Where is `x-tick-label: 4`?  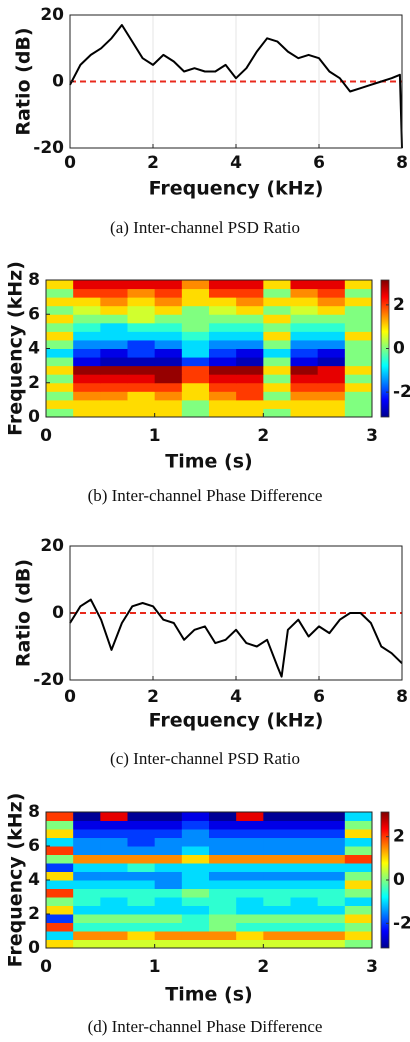
x-tick-label: 4 is located at coordinates (236, 697).